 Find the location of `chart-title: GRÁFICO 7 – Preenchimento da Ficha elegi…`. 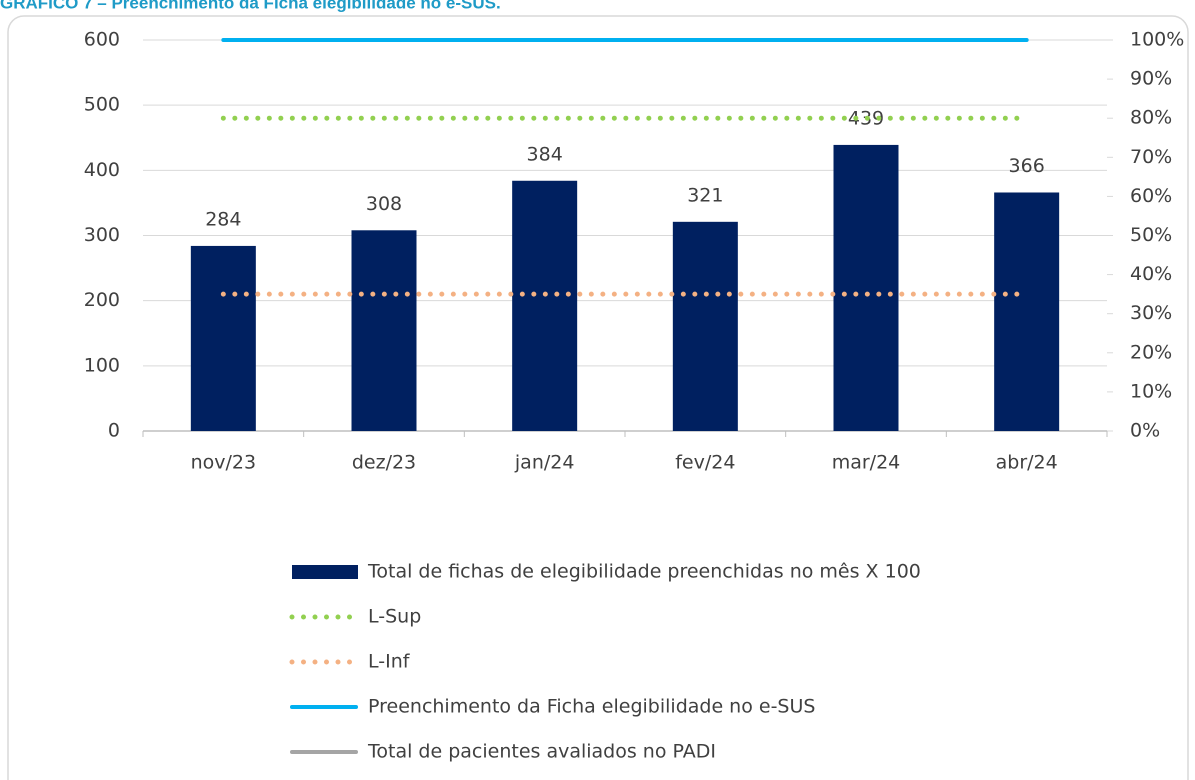

chart-title: GRÁFICO 7 – Preenchimento da Ficha elegi… is located at coordinates (250, 6).